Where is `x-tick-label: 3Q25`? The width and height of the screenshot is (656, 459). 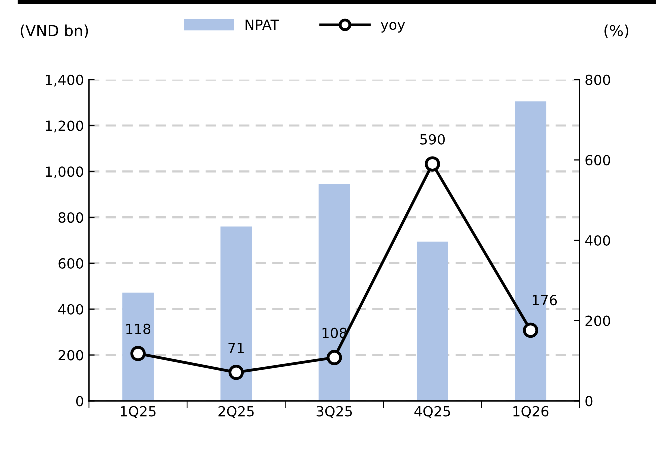
x-tick-label: 3Q25 is located at coordinates (334, 412).